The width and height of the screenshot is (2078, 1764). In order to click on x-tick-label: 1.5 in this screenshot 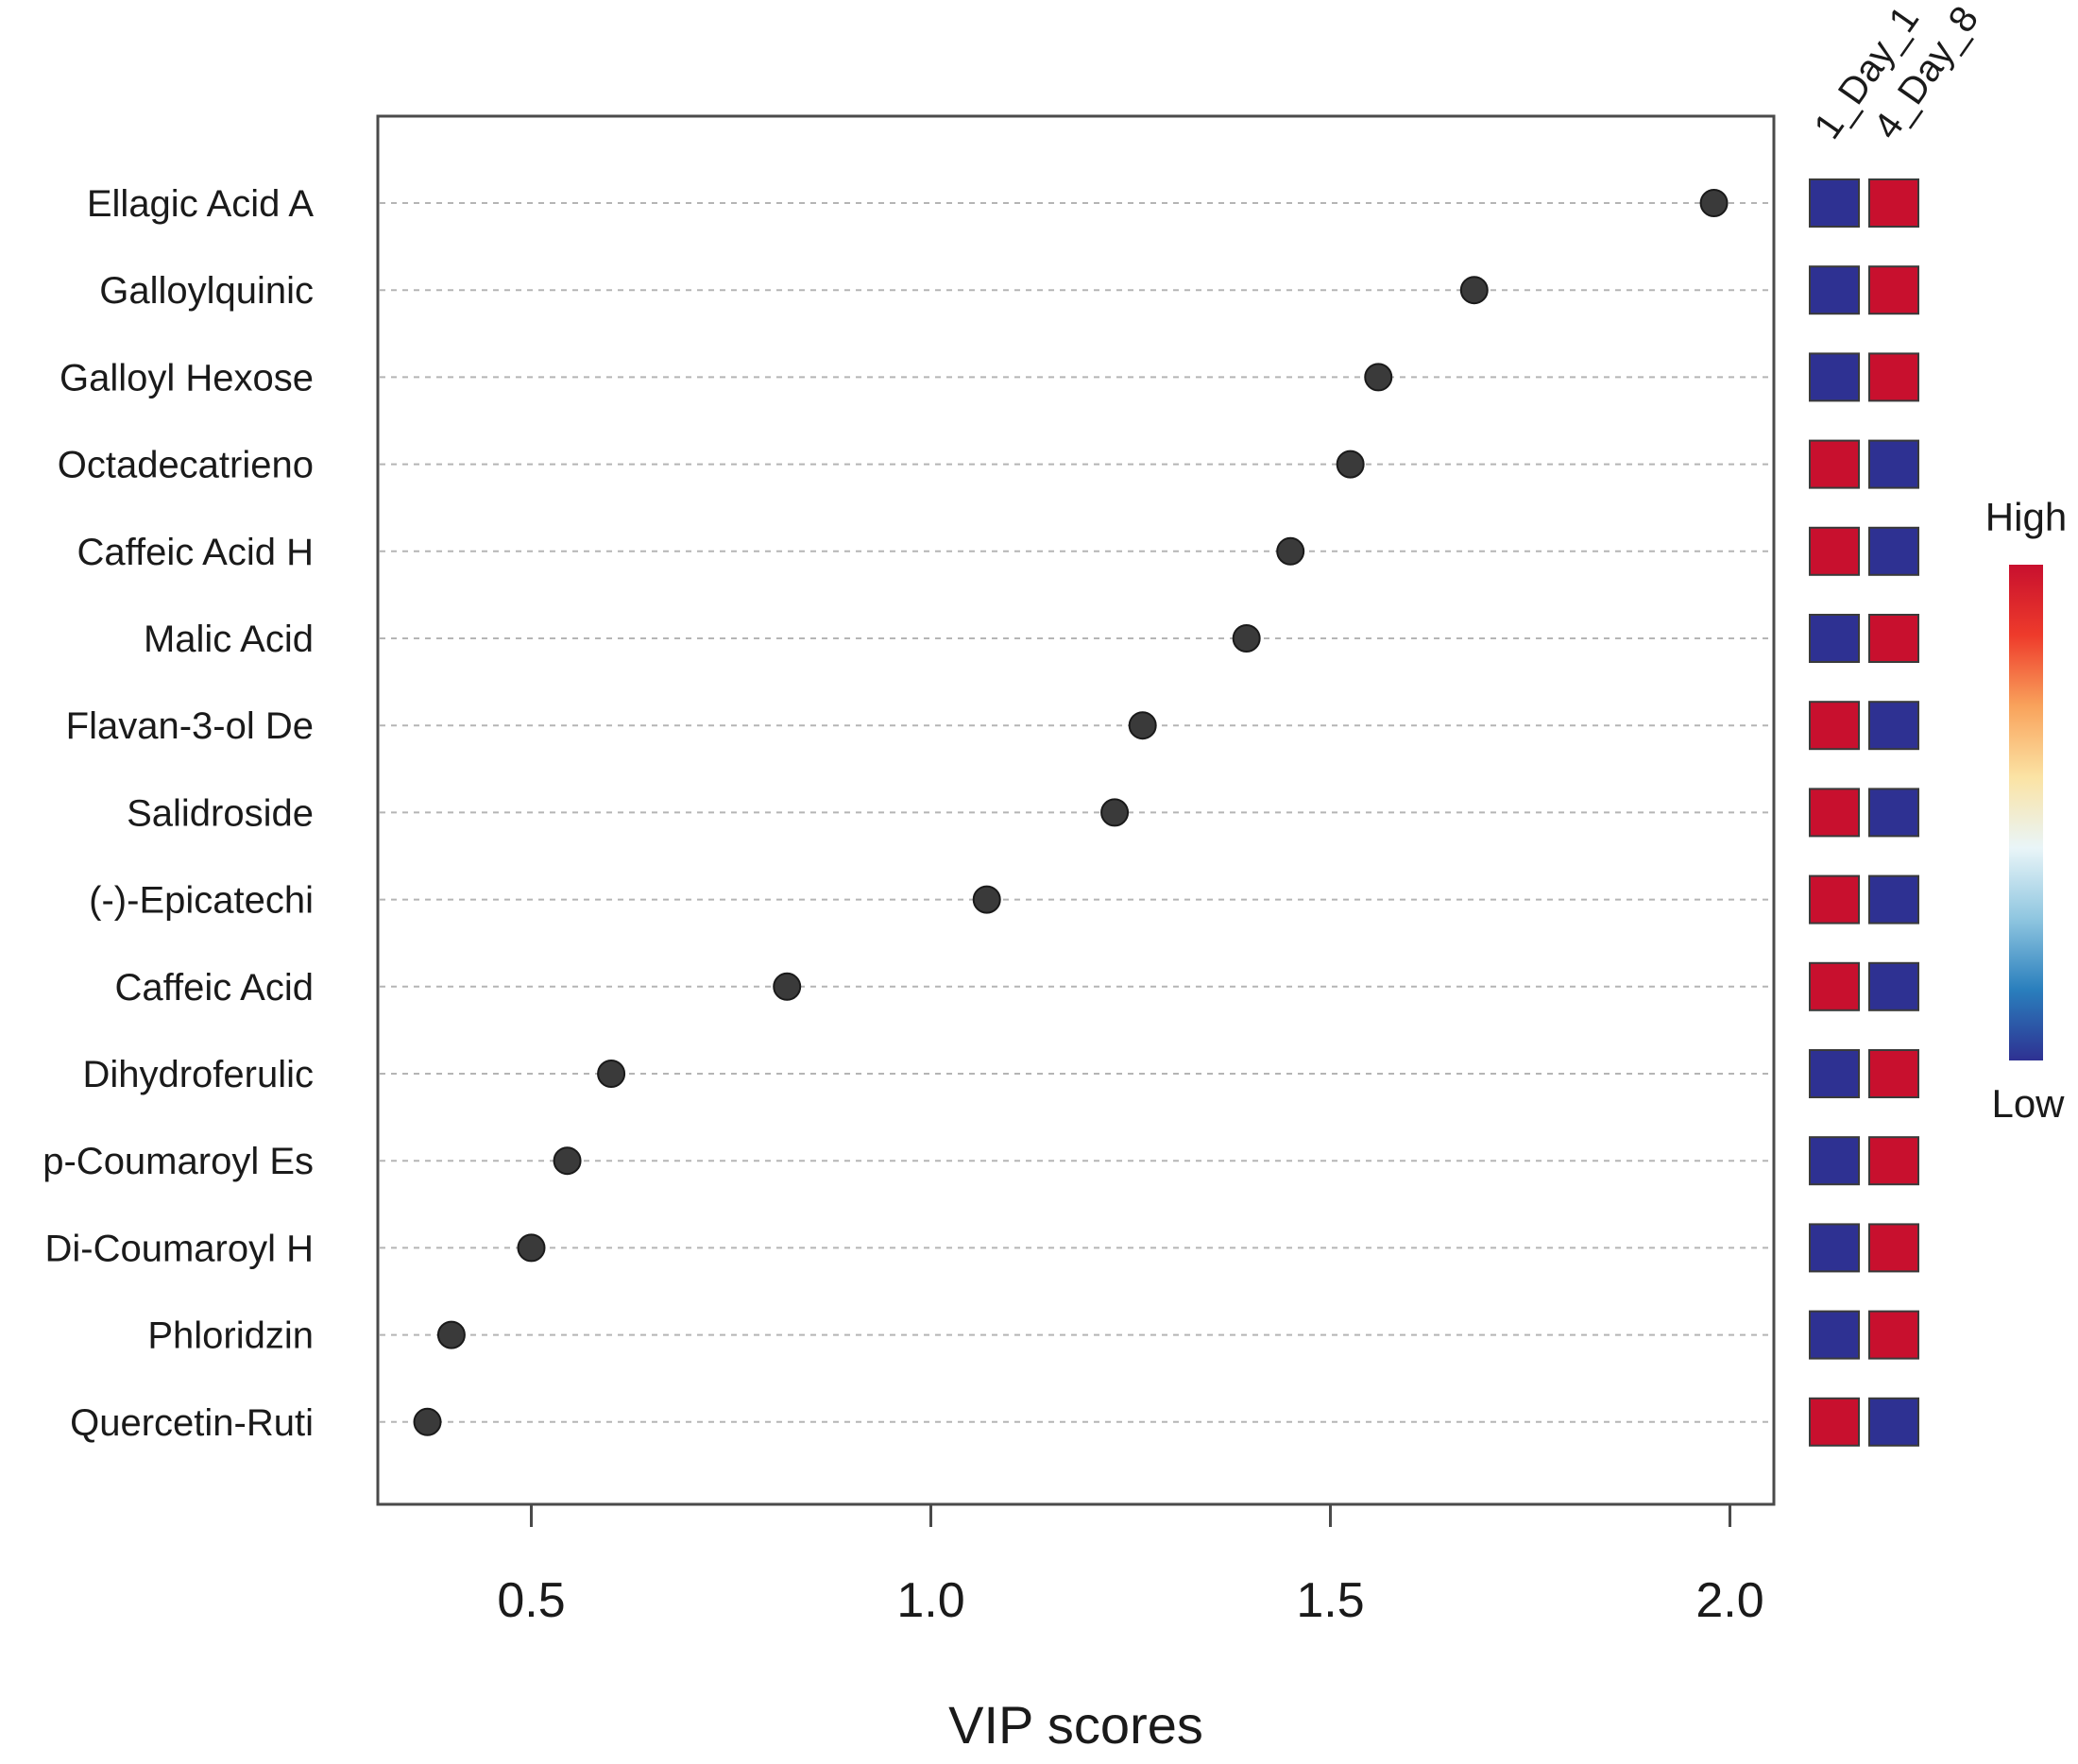, I will do `click(1330, 1600)`.